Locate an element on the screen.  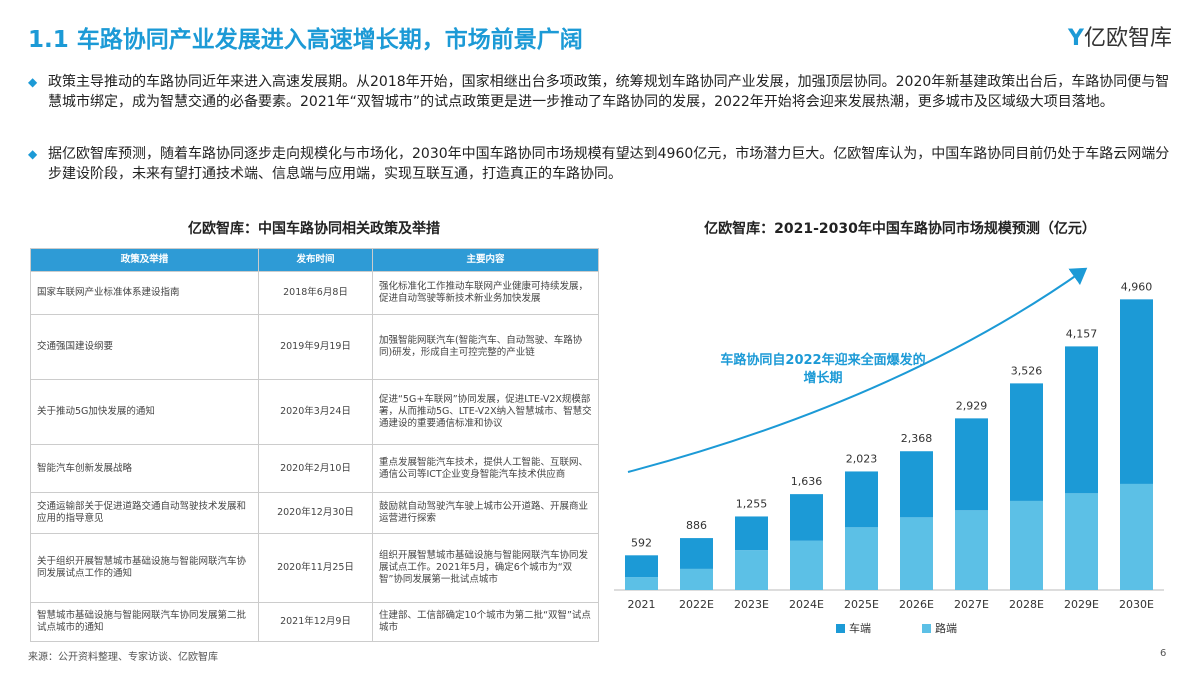
trend-arrow is located at coordinates (857, 370).